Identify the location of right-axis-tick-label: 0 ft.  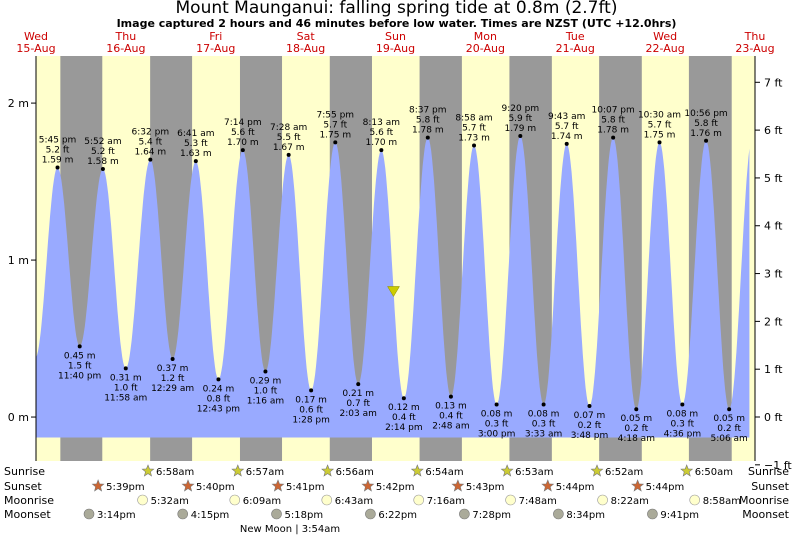
(773, 417).